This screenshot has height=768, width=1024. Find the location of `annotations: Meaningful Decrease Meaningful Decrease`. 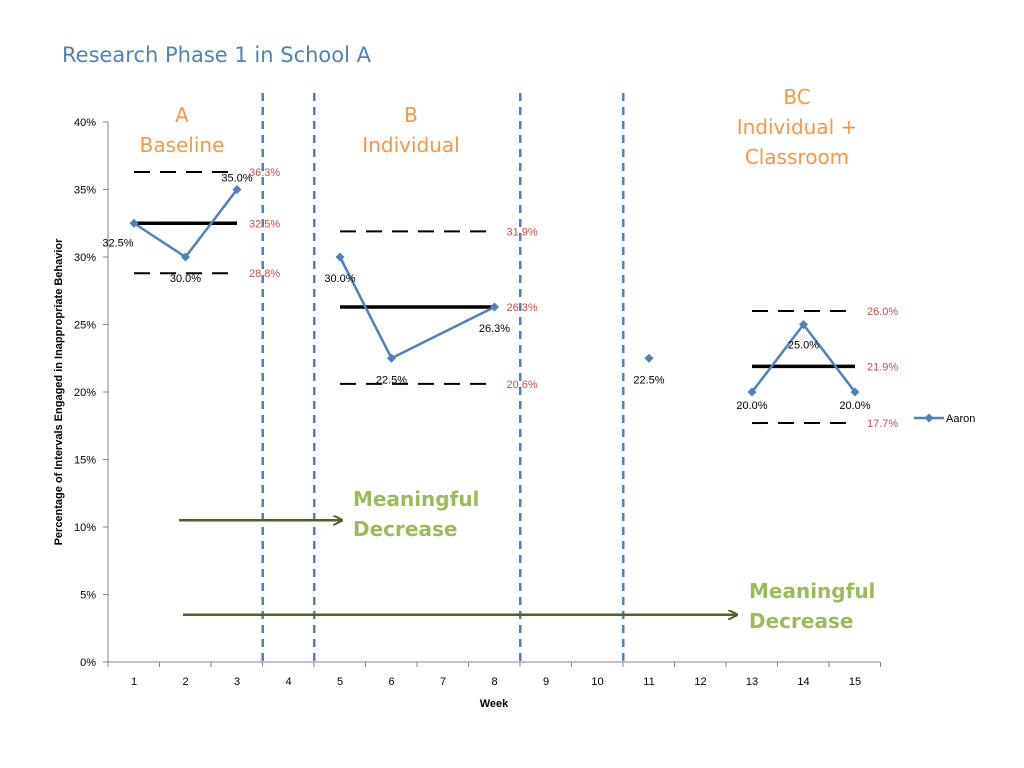

annotations: Meaningful Decrease Meaningful Decrease is located at coordinates (614, 560).